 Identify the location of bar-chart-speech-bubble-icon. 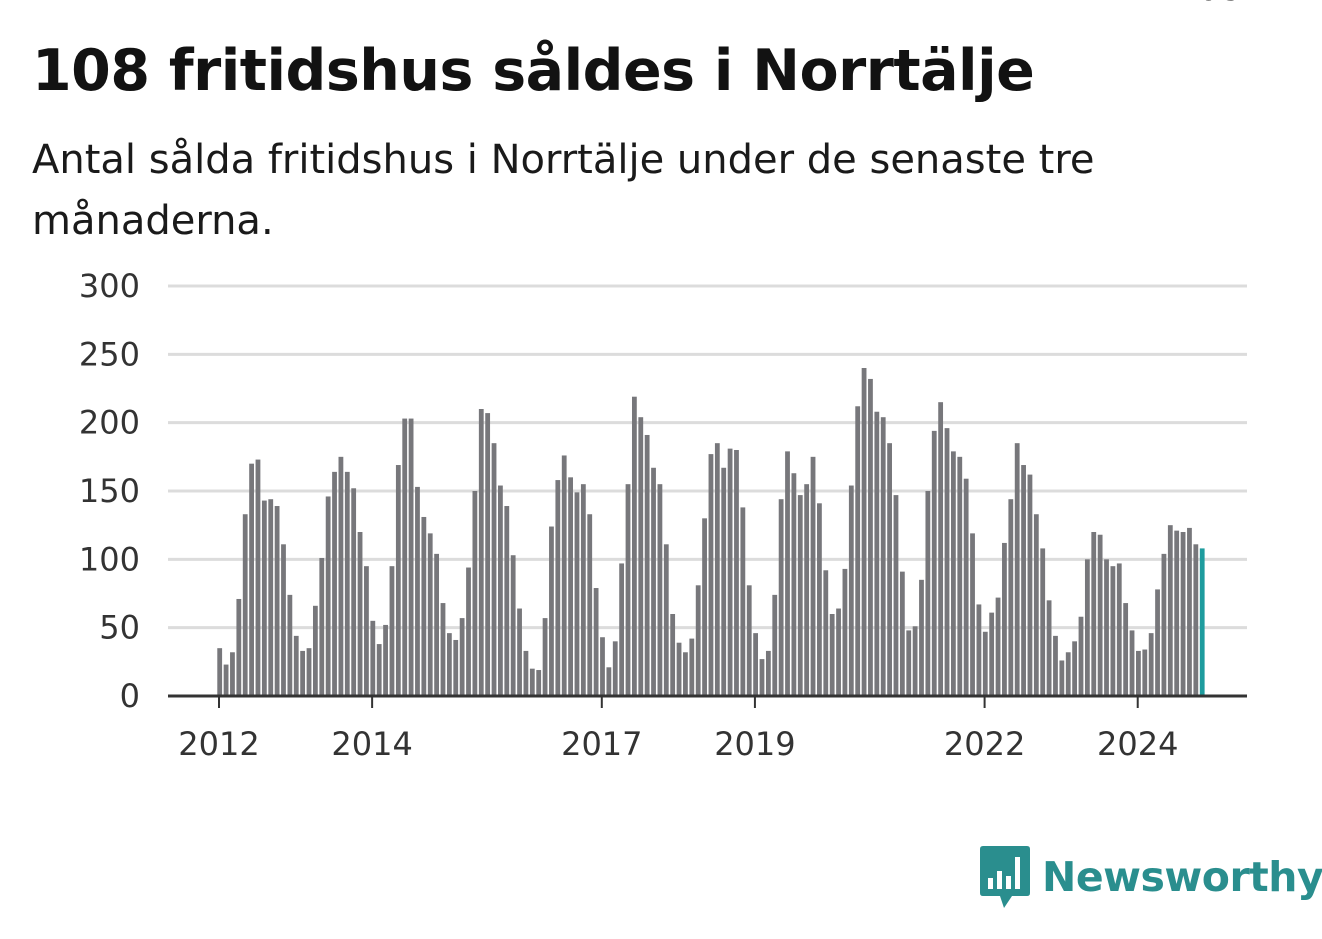
(1005, 877).